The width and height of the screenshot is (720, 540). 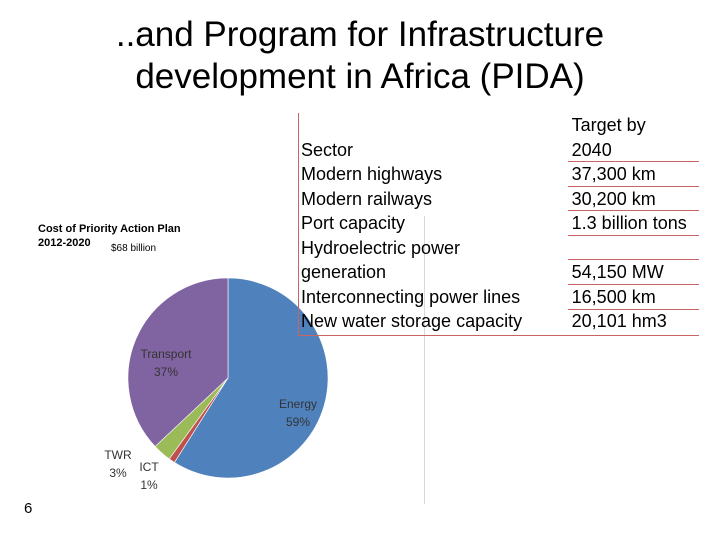 What do you see at coordinates (251, 378) in the screenshot?
I see `pie-slice-energy` at bounding box center [251, 378].